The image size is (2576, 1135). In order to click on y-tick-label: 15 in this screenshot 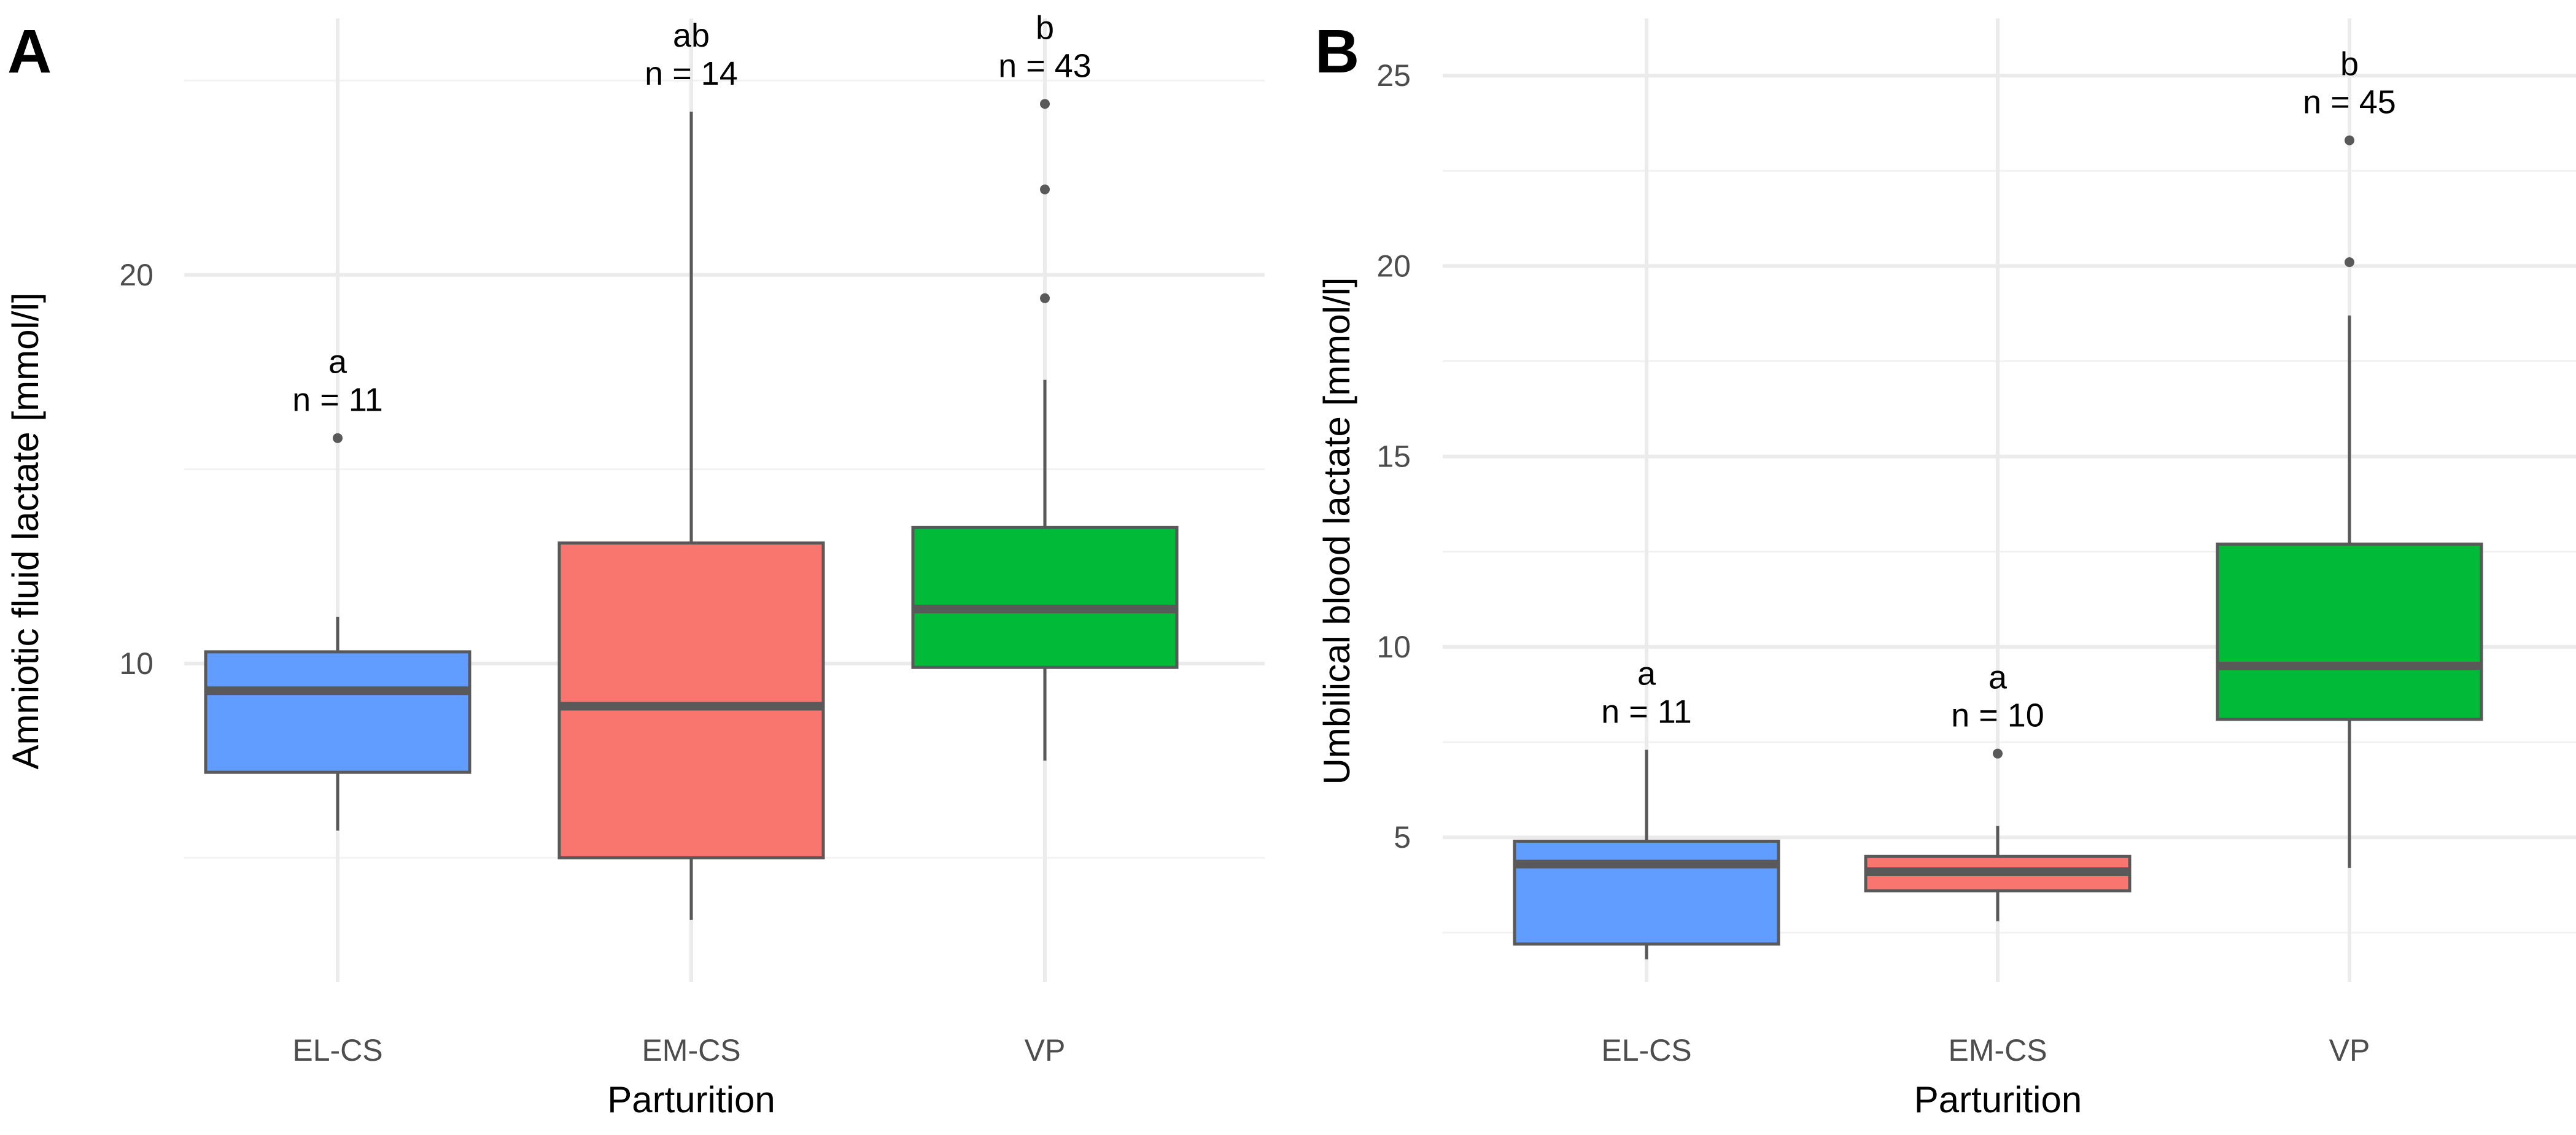, I will do `click(1393, 457)`.